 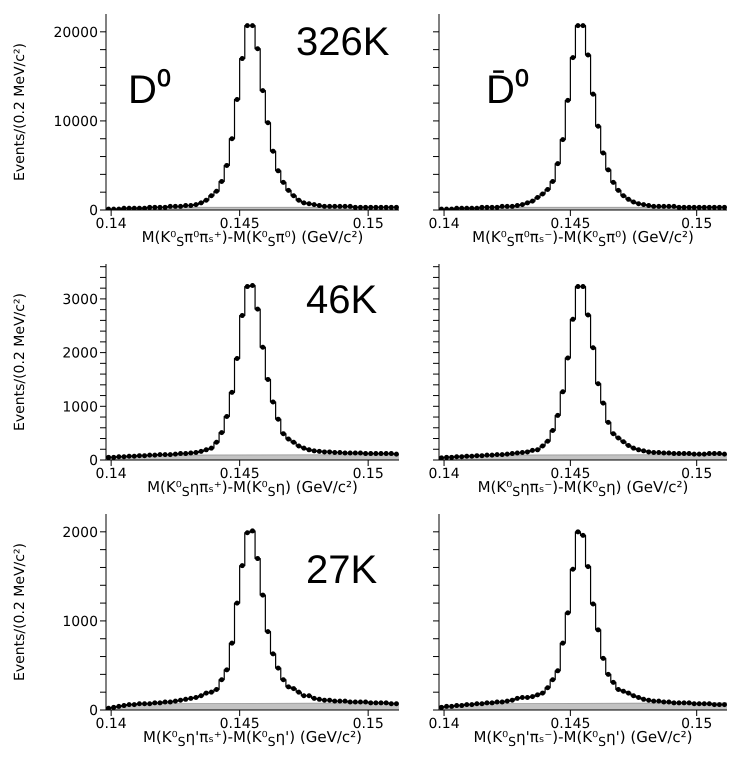 What do you see at coordinates (507, 90) in the screenshot?
I see `annotation: D̄⁰` at bounding box center [507, 90].